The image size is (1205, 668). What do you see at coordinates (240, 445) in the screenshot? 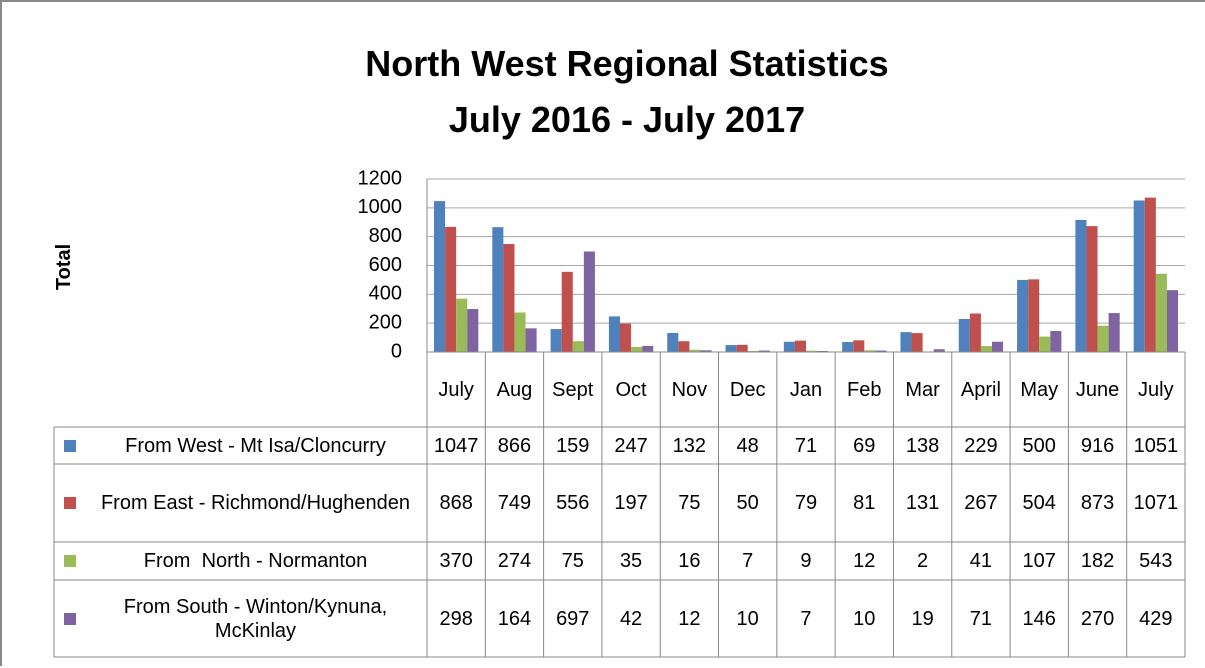
I see `legend-entry: From West - Mt Isa/Cloncurry` at bounding box center [240, 445].